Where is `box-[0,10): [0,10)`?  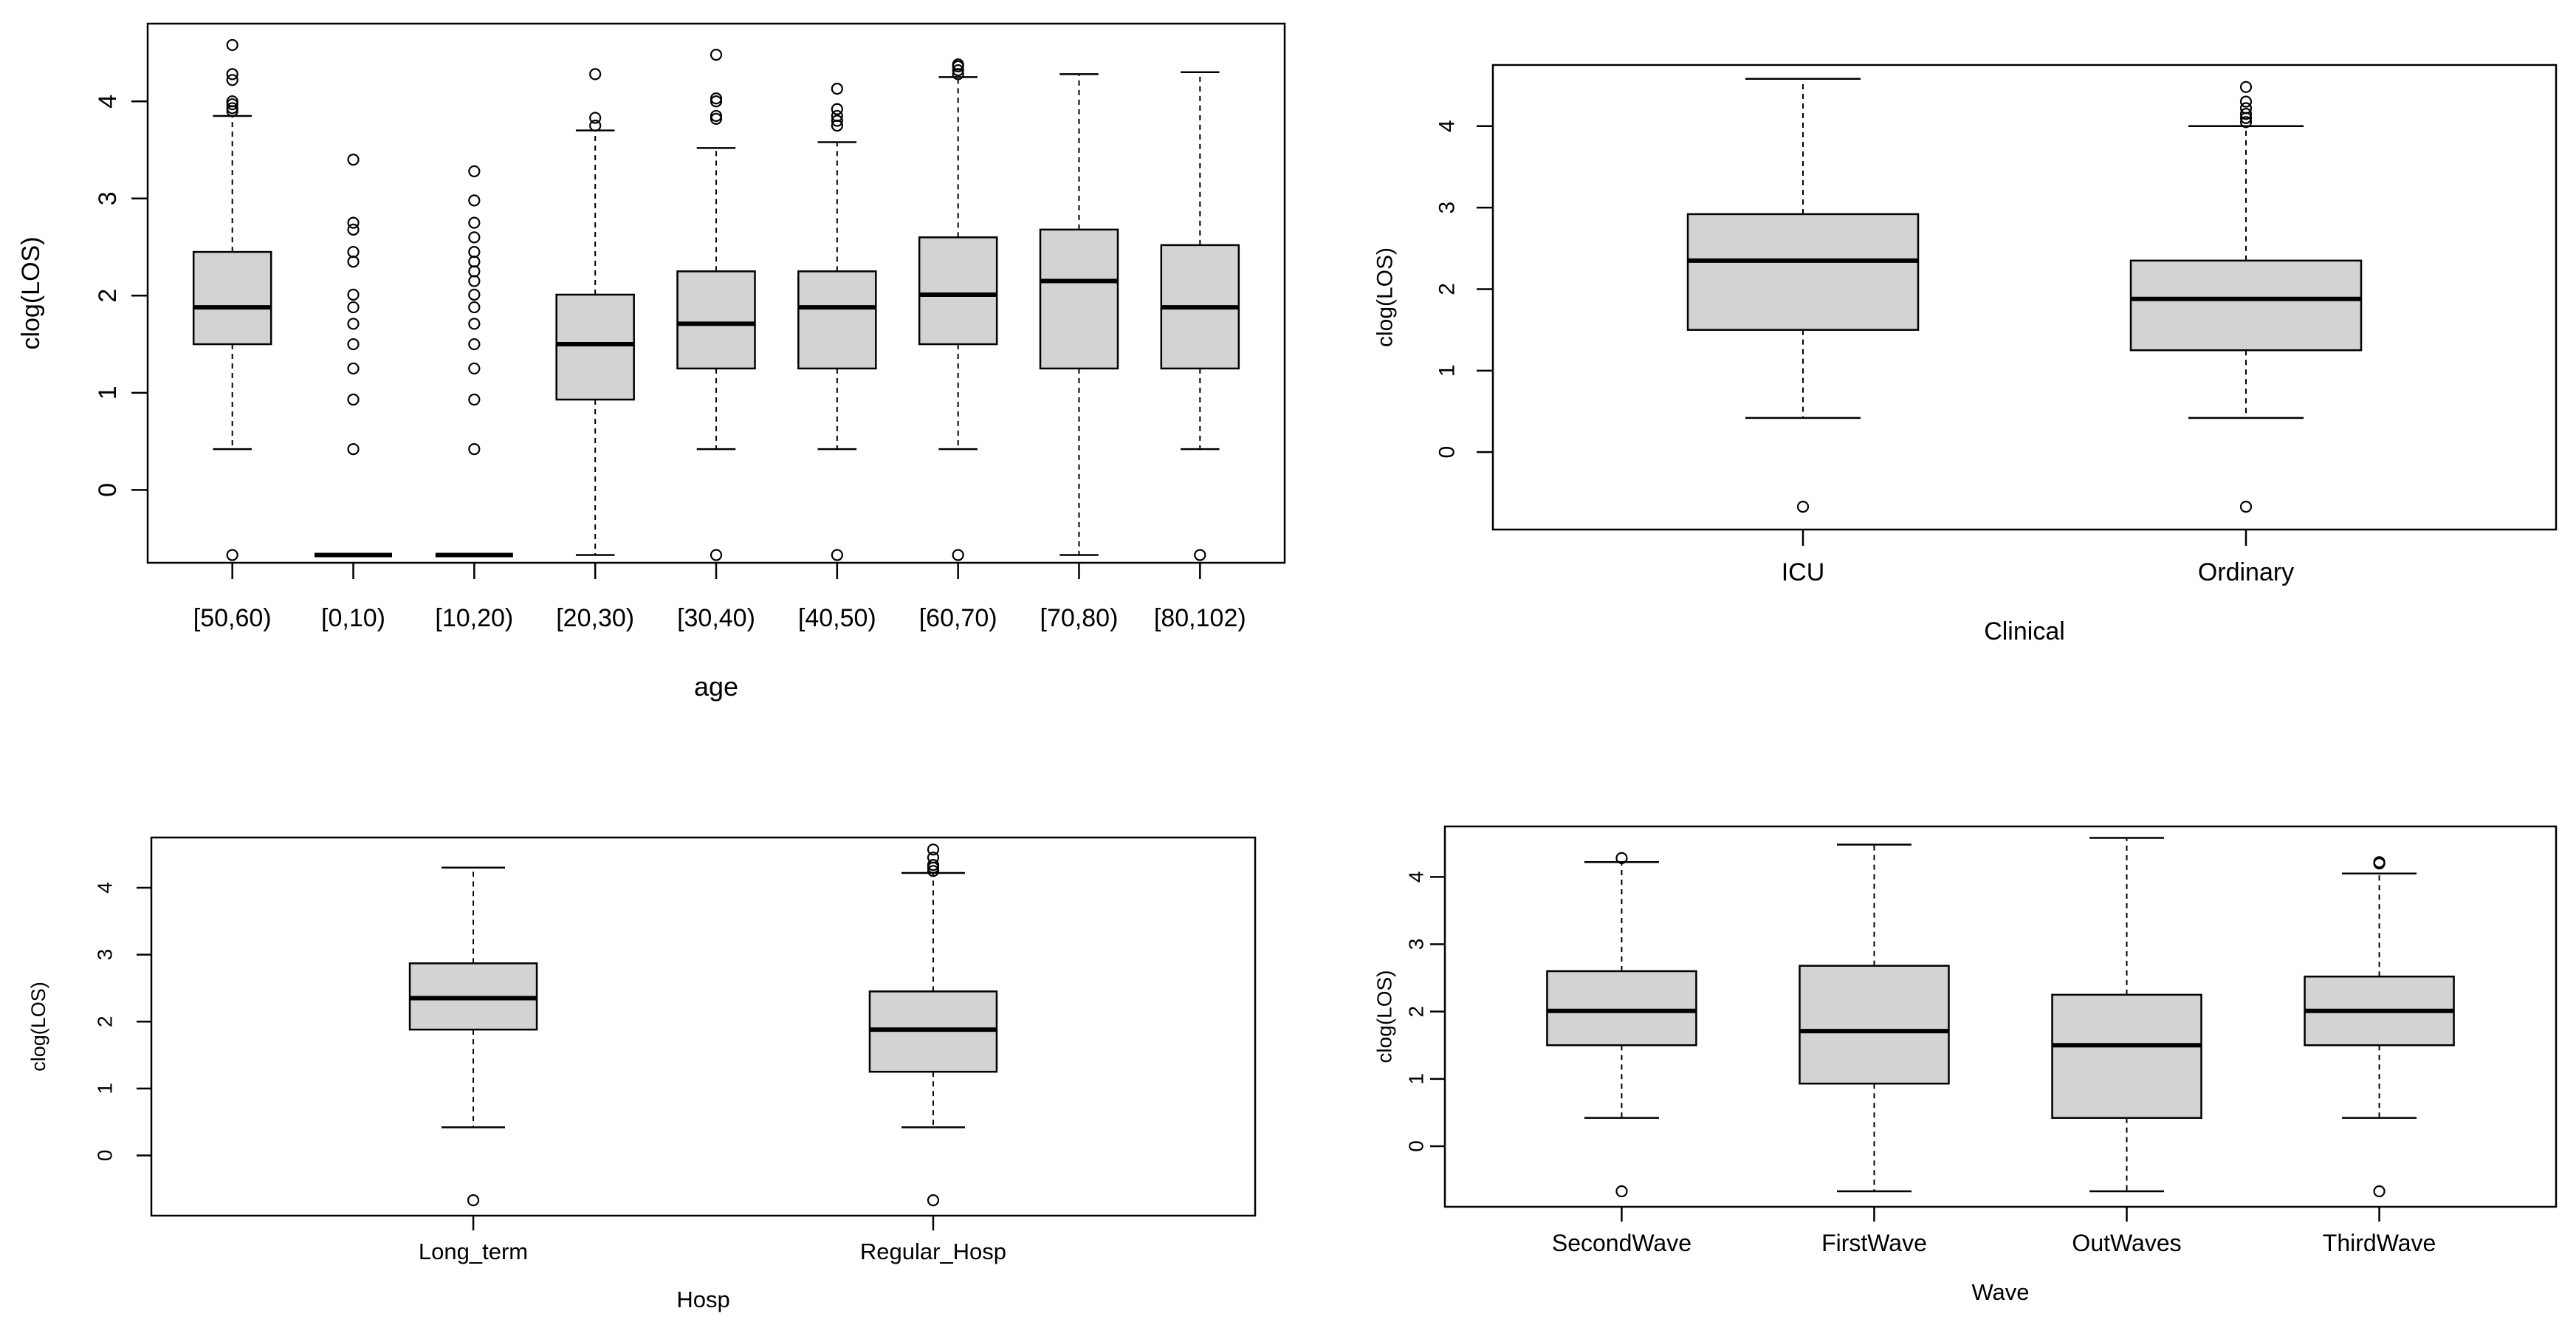 box-[0,10): [0,10) is located at coordinates (354, 393).